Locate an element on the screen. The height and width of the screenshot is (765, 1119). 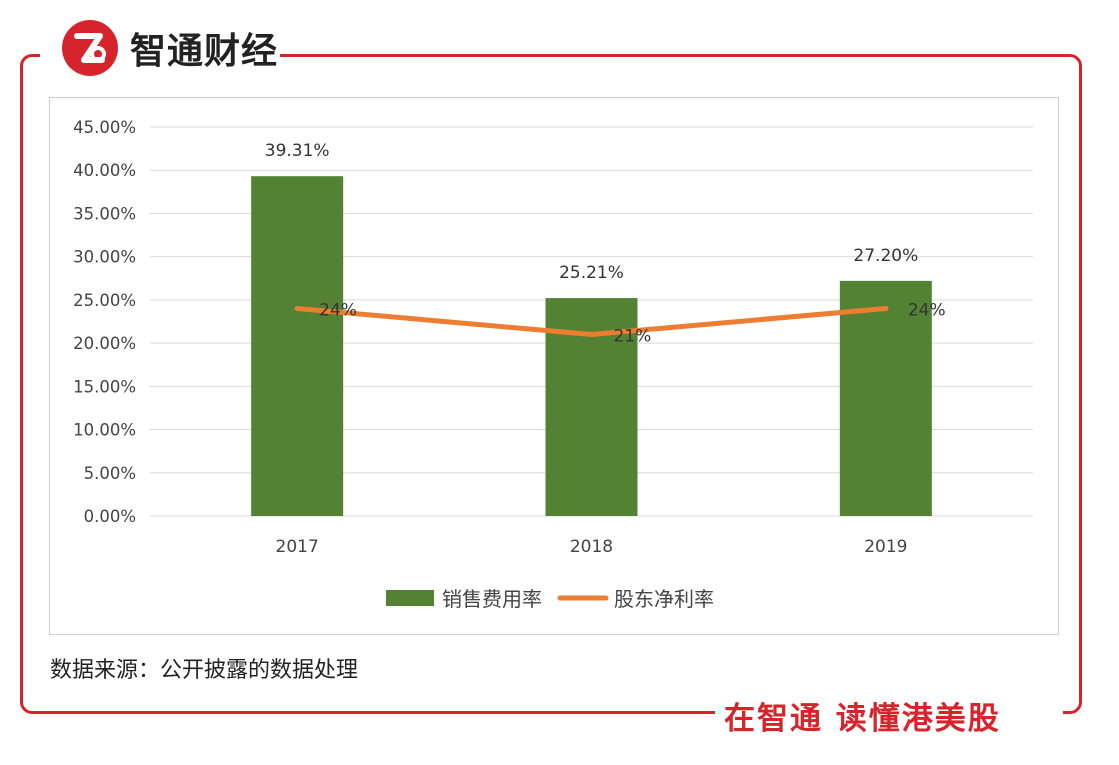
y-tick-label: 20.00% is located at coordinates (104, 343).